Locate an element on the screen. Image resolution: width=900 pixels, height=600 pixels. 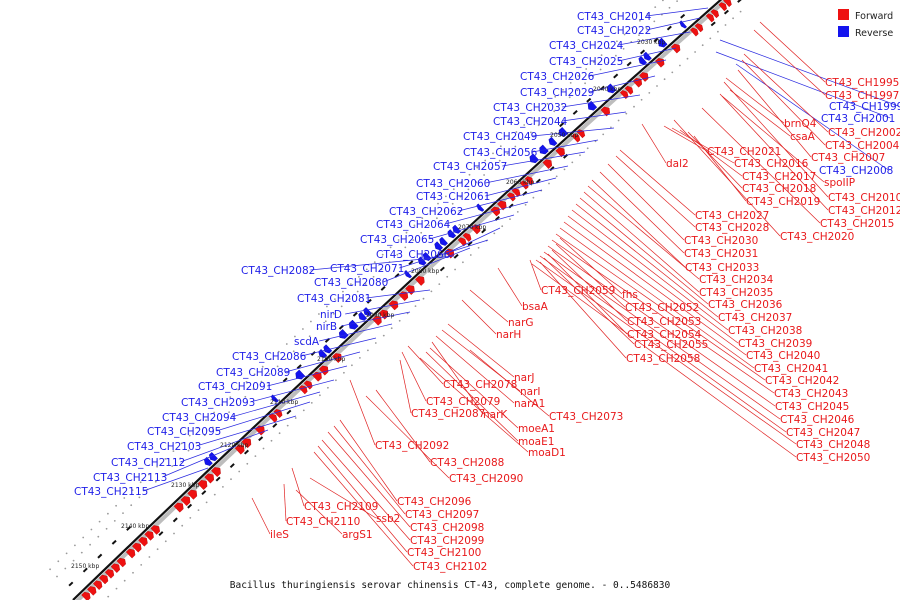
forward-gene-label: CT43_CH2004 is located at coordinates (862, 146).